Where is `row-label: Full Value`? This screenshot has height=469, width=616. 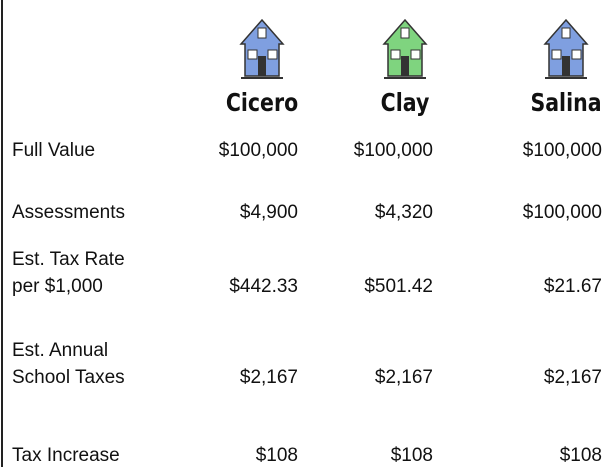 row-label: Full Value is located at coordinates (54, 150).